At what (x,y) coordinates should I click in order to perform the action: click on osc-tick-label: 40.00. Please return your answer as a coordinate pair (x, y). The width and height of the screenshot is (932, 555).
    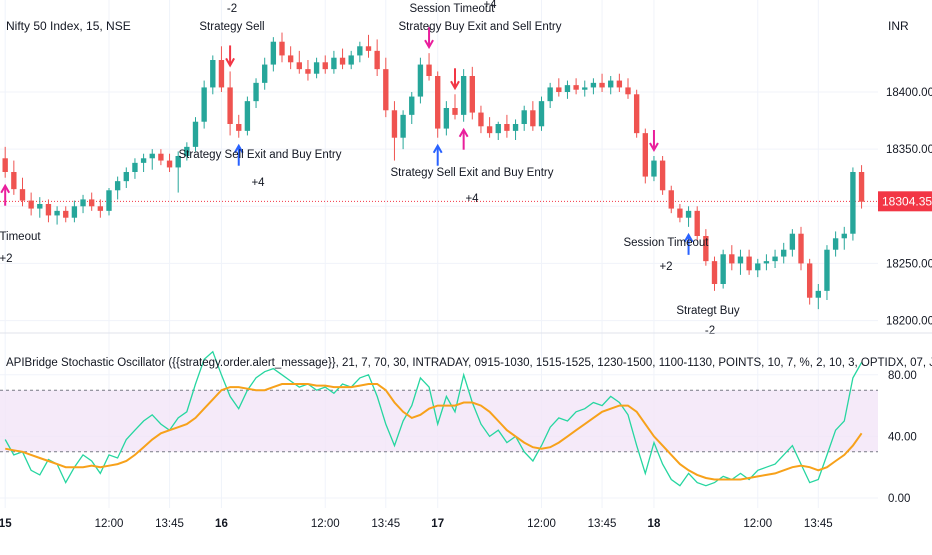
    Looking at the image, I should click on (902, 437).